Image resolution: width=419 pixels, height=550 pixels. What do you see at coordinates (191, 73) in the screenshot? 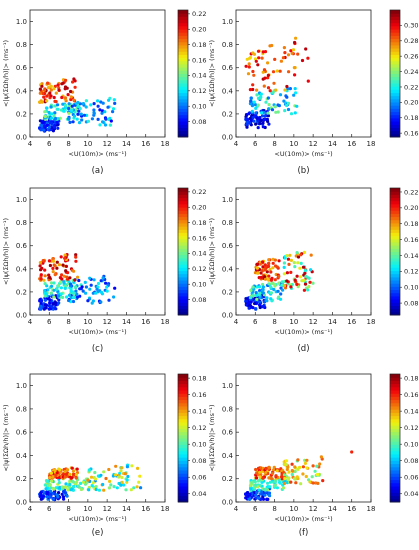
I see `colorbar: 0.08 0.10 0.12 0.14 0.16 0.18 0.20 0.22` at bounding box center [191, 73].